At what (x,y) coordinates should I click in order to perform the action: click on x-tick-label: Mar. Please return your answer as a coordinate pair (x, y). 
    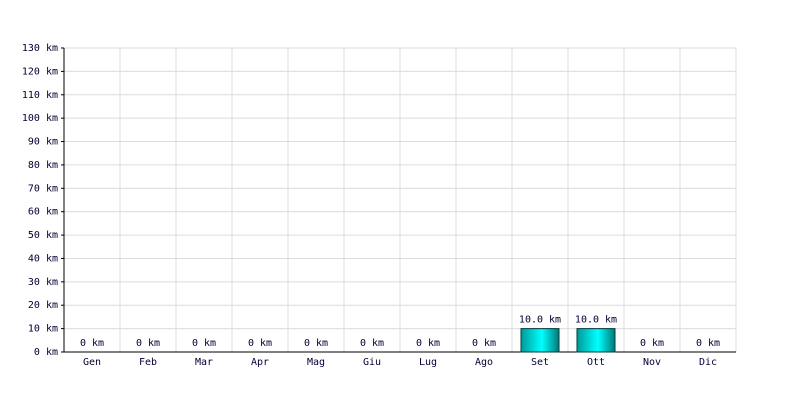
    Looking at the image, I should click on (204, 362).